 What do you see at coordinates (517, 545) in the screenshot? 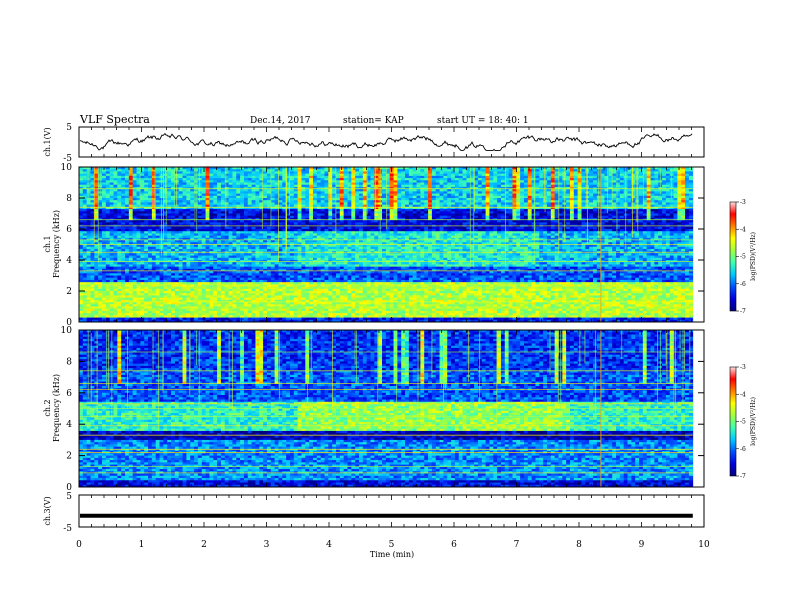
I see `xtick-label: 7` at bounding box center [517, 545].